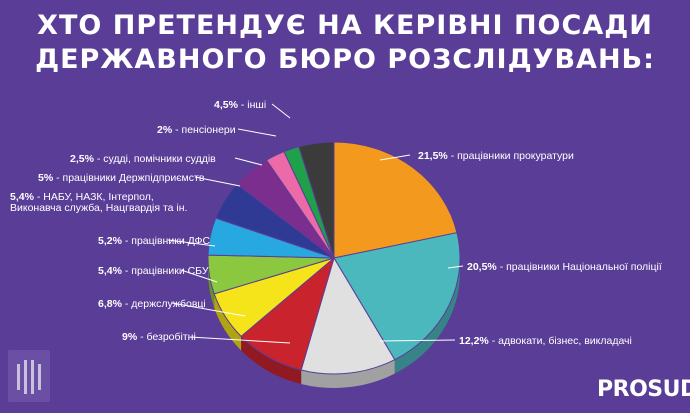 The height and width of the screenshot is (413, 690). What do you see at coordinates (496, 156) in the screenshot?
I see `slice-label-1: 21,5% - працівники прокуратури` at bounding box center [496, 156].